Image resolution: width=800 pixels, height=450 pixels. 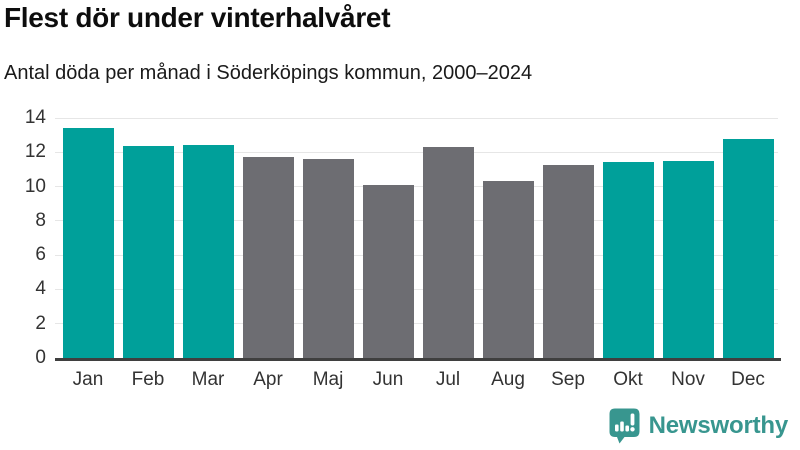 I want to click on page-title: Flest dör under vinterhalvåret, so click(x=197, y=17).